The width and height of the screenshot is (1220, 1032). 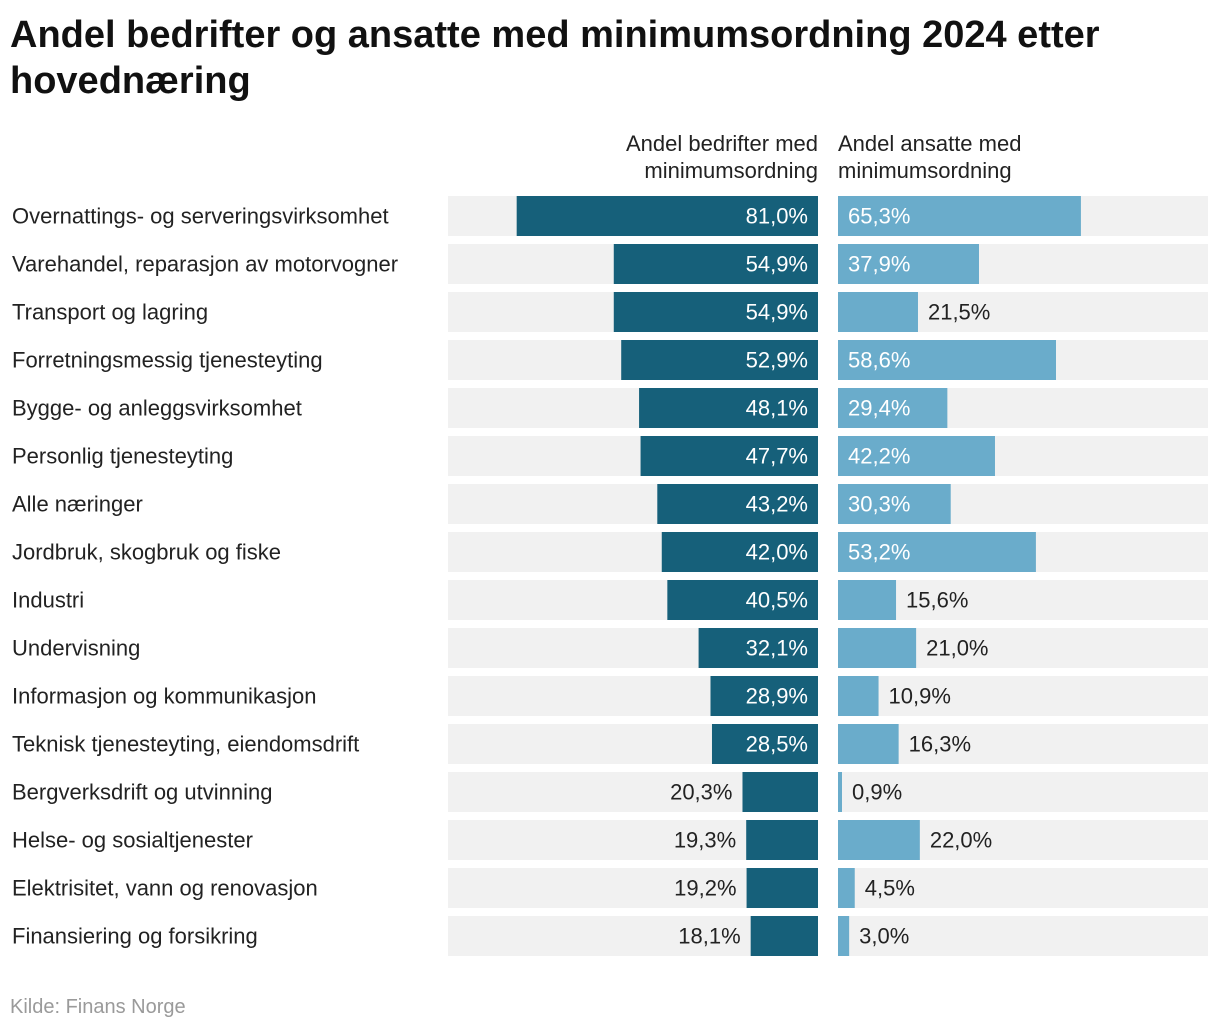 What do you see at coordinates (890, 888) in the screenshot?
I see `employees-value-label: 4,5%` at bounding box center [890, 888].